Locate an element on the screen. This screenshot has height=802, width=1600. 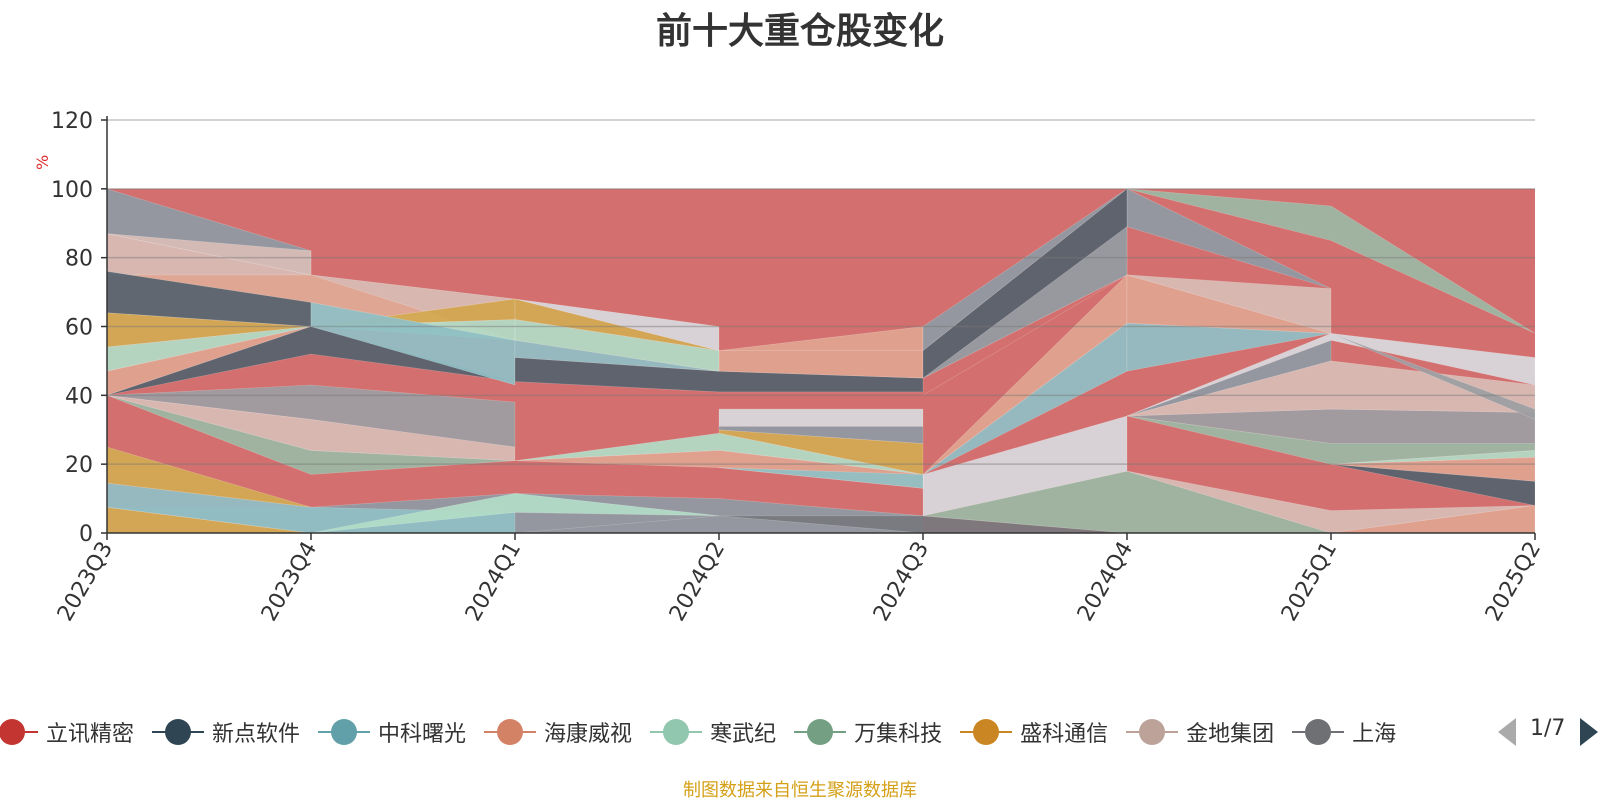
legend-label: 上海 is located at coordinates (1374, 734).